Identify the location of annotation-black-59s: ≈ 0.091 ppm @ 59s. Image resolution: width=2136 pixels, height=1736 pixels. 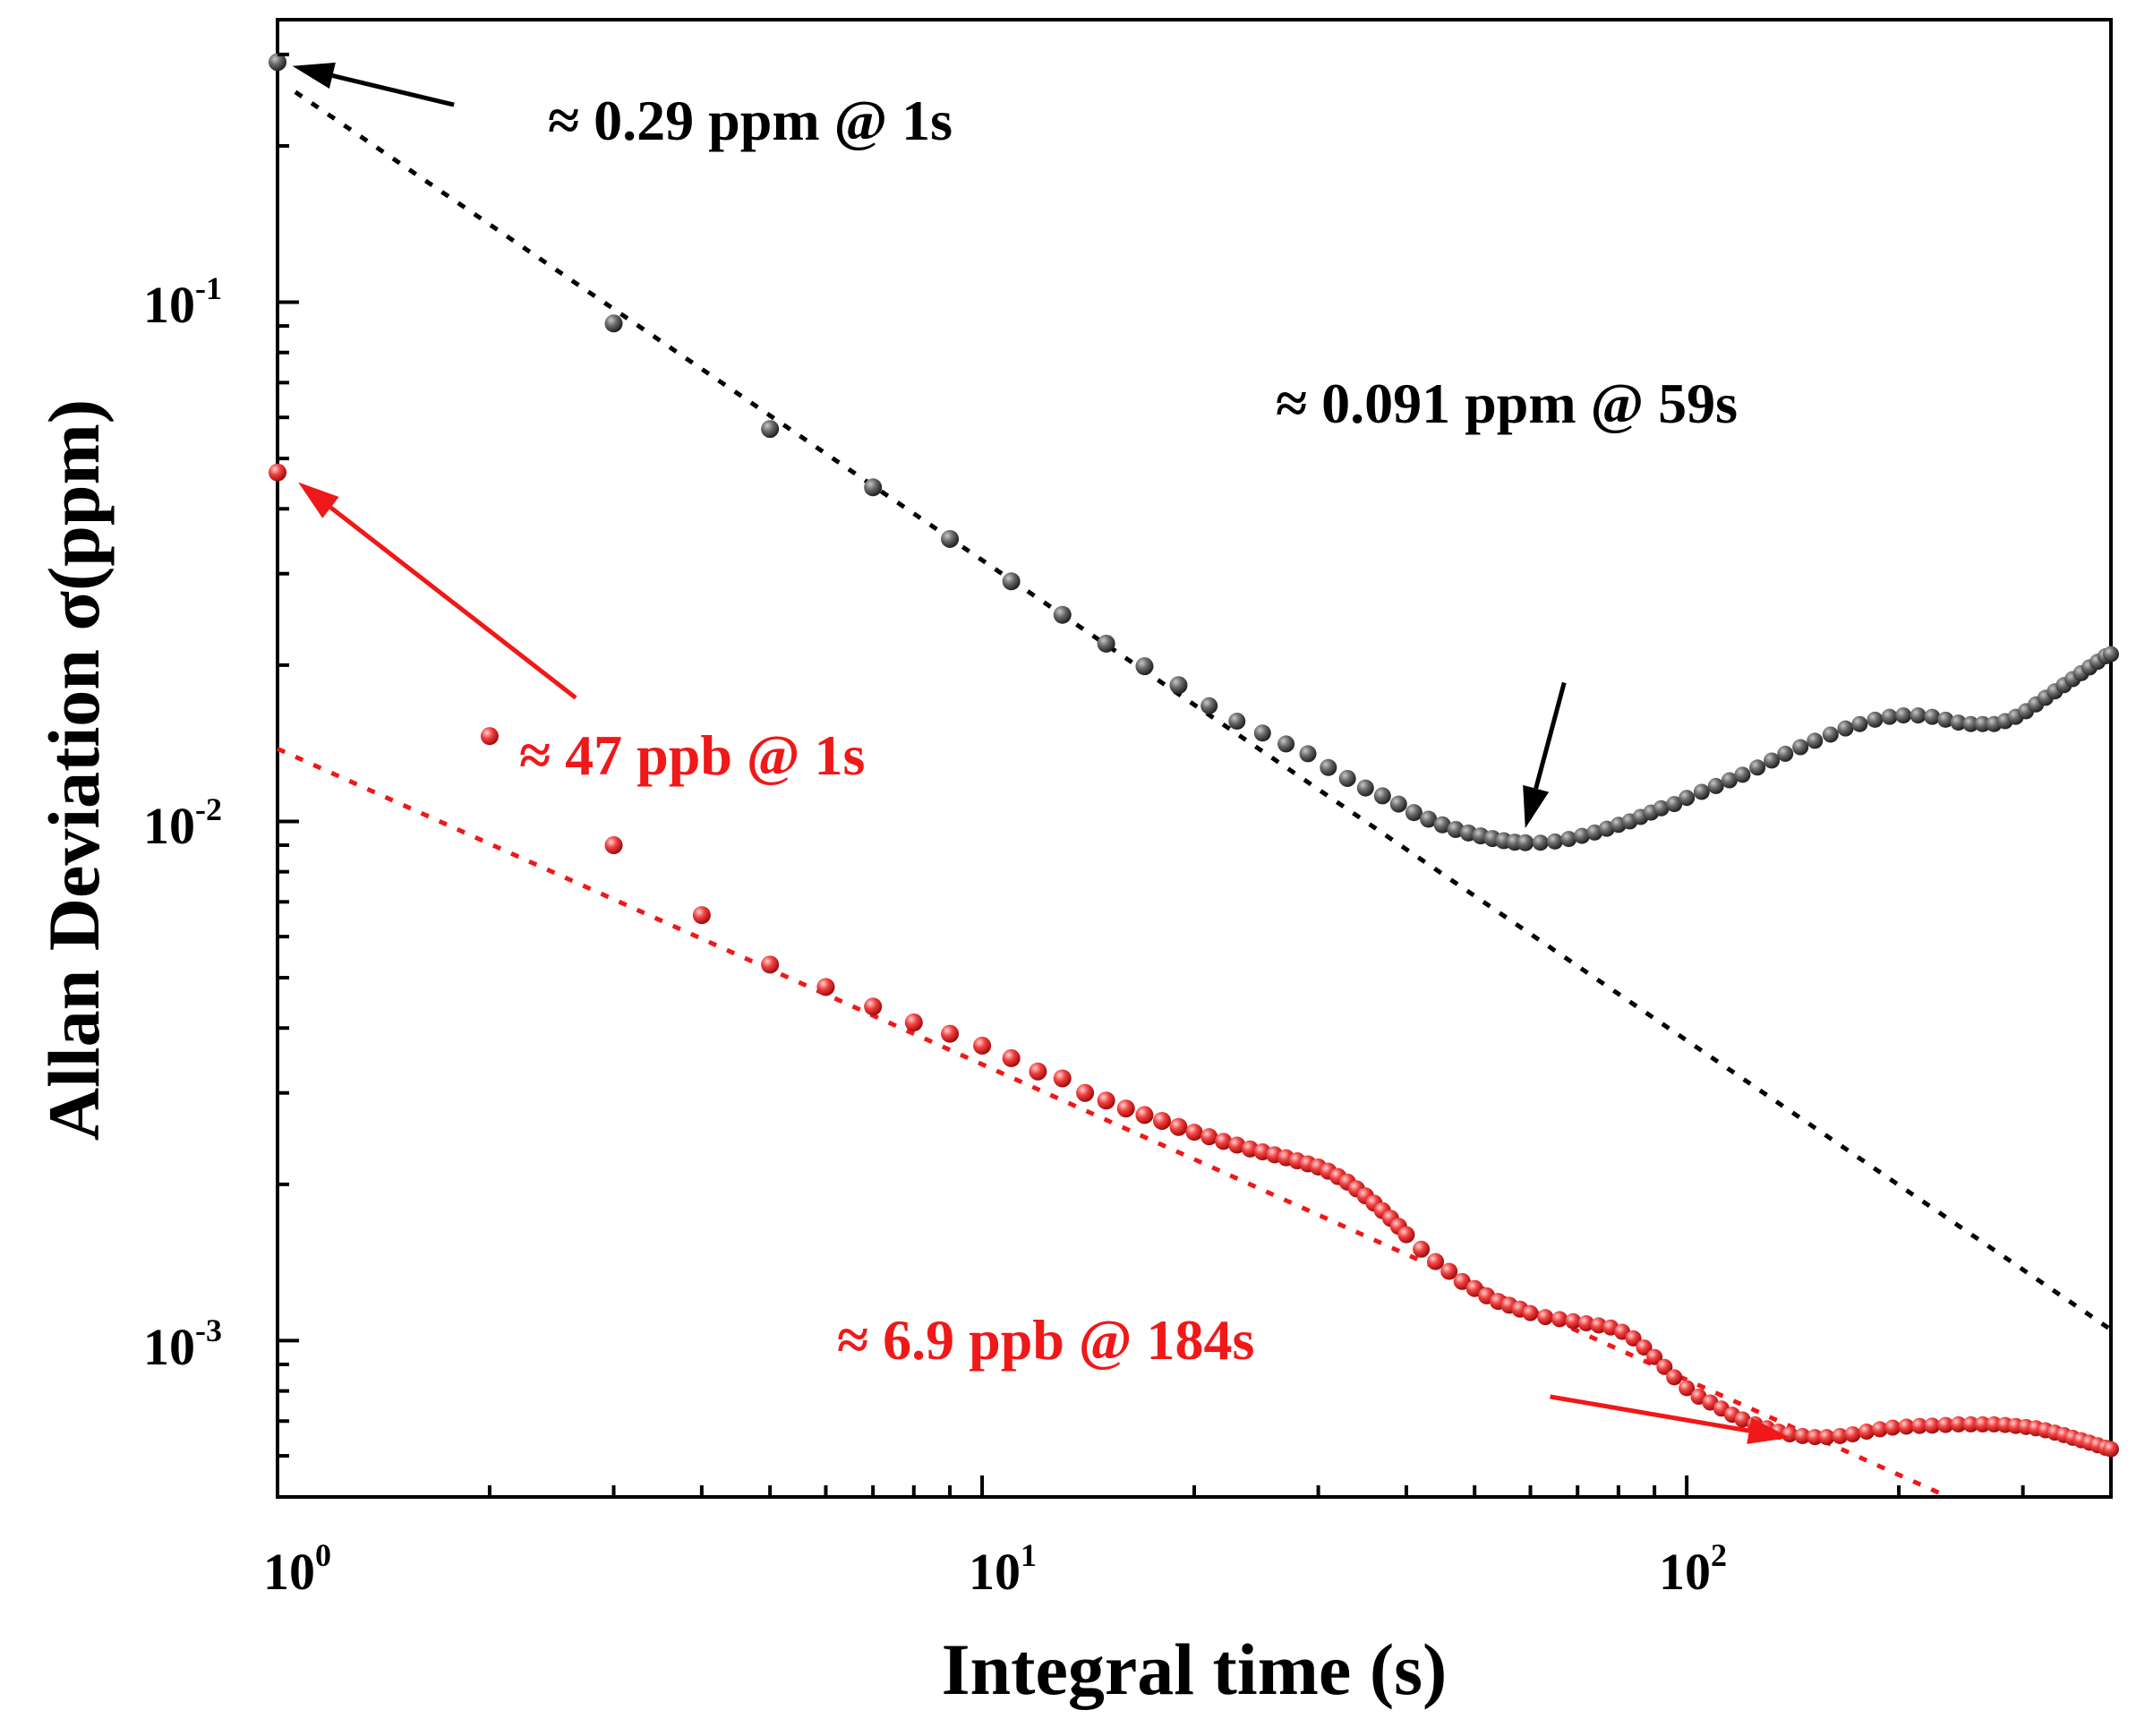
(1507, 403).